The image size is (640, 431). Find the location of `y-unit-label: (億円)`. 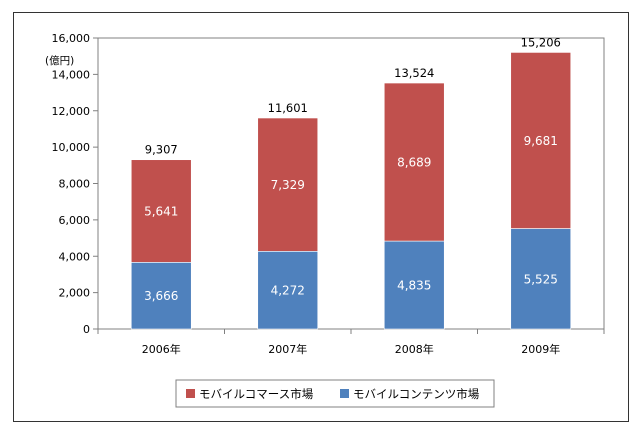

y-unit-label: (億円) is located at coordinates (59, 60).